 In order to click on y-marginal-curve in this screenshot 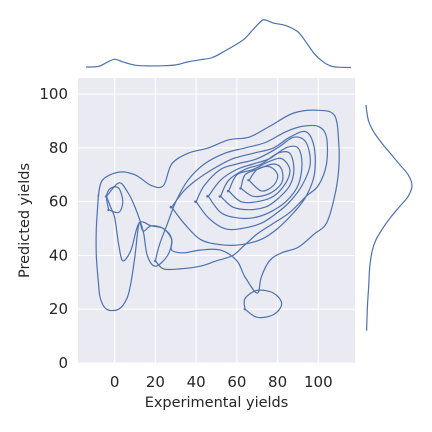, I will do `click(389, 217)`.